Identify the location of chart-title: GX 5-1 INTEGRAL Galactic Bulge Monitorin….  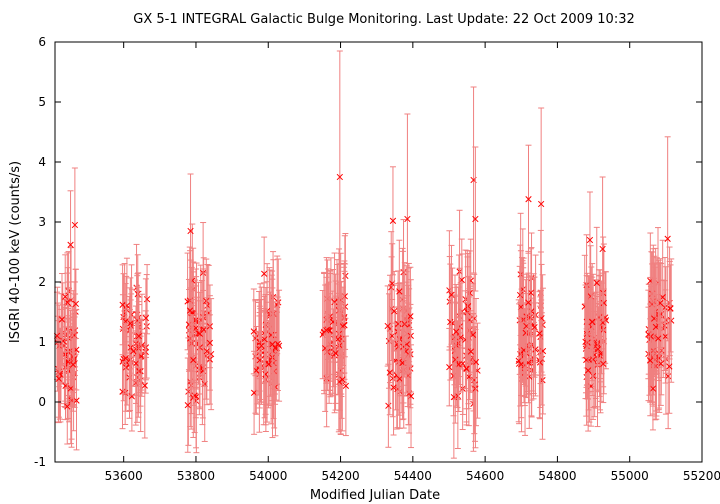
(384, 19).